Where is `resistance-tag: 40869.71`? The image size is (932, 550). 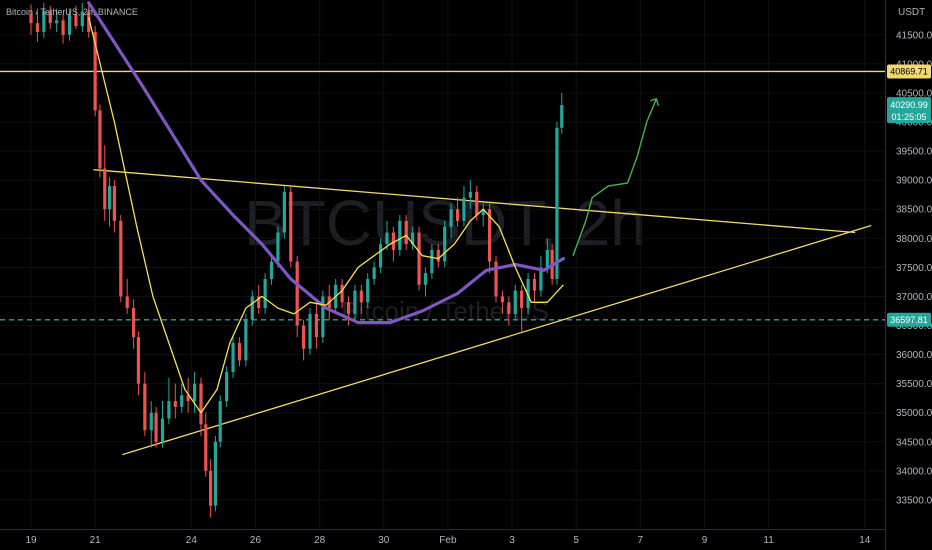 resistance-tag: 40869.71 is located at coordinates (909, 71).